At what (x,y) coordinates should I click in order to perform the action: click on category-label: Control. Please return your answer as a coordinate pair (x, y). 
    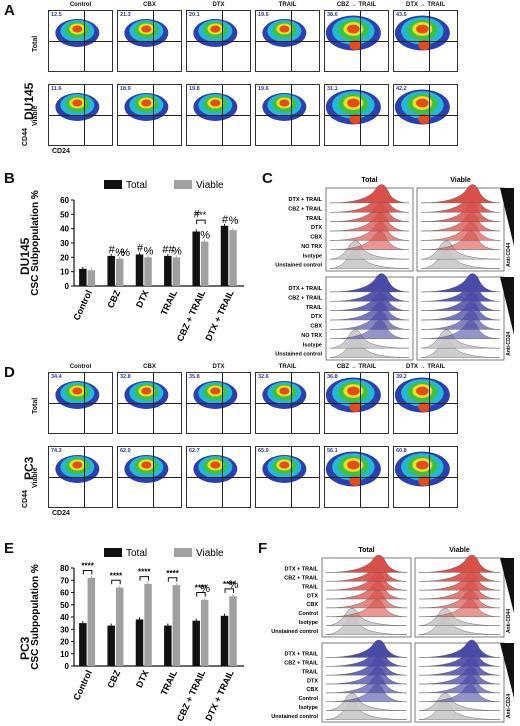
    Looking at the image, I should click on (82, 305).